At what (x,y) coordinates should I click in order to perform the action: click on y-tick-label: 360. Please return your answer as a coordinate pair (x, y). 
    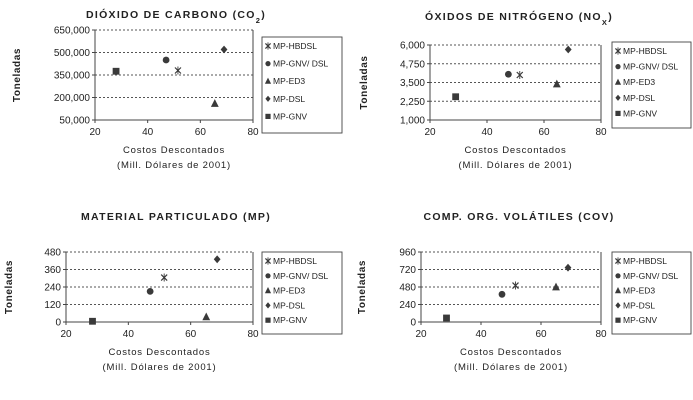
    Looking at the image, I should click on (52, 270).